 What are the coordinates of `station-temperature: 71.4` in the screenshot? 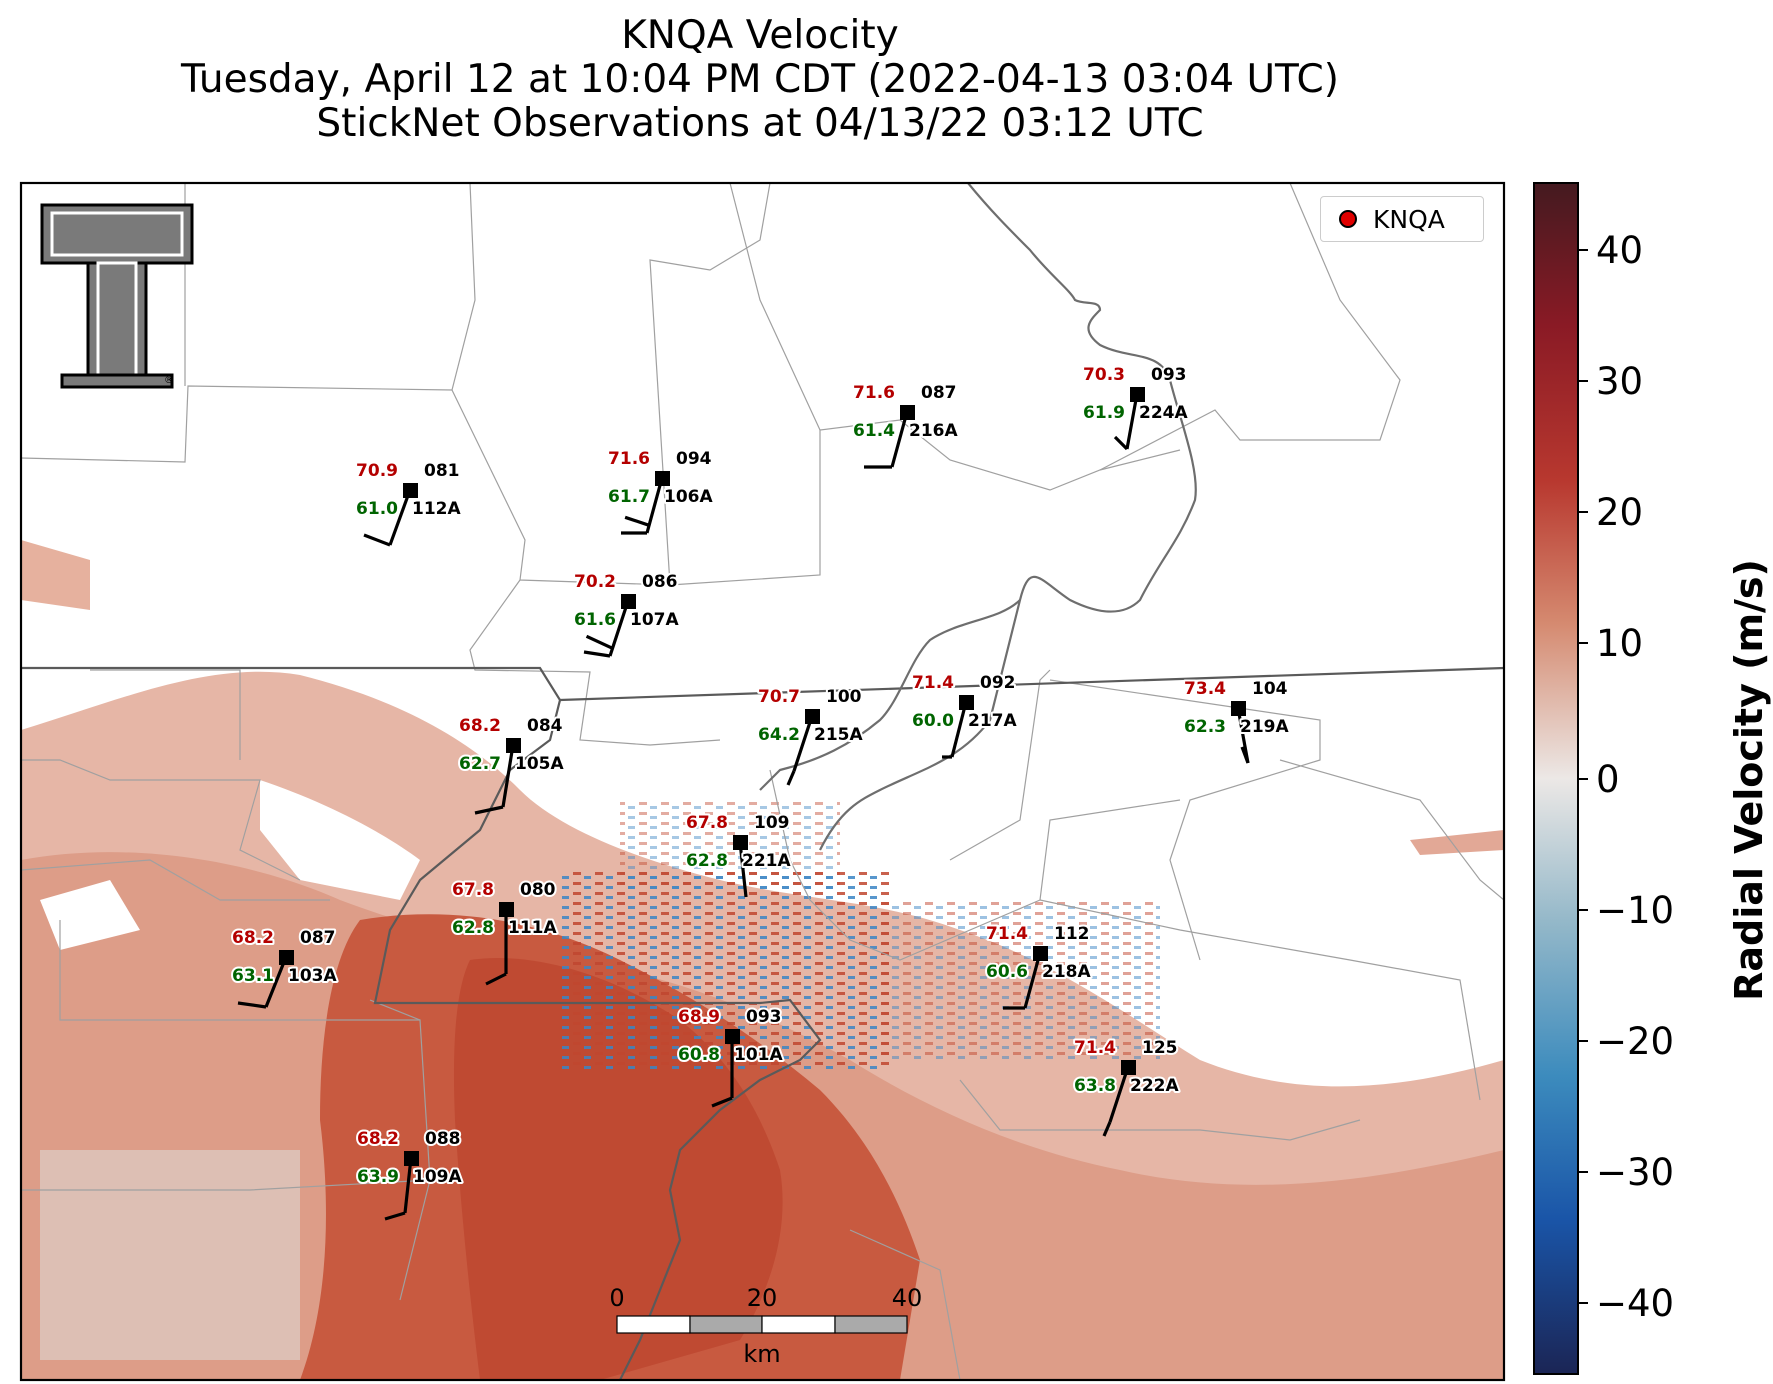 It's located at (933, 683).